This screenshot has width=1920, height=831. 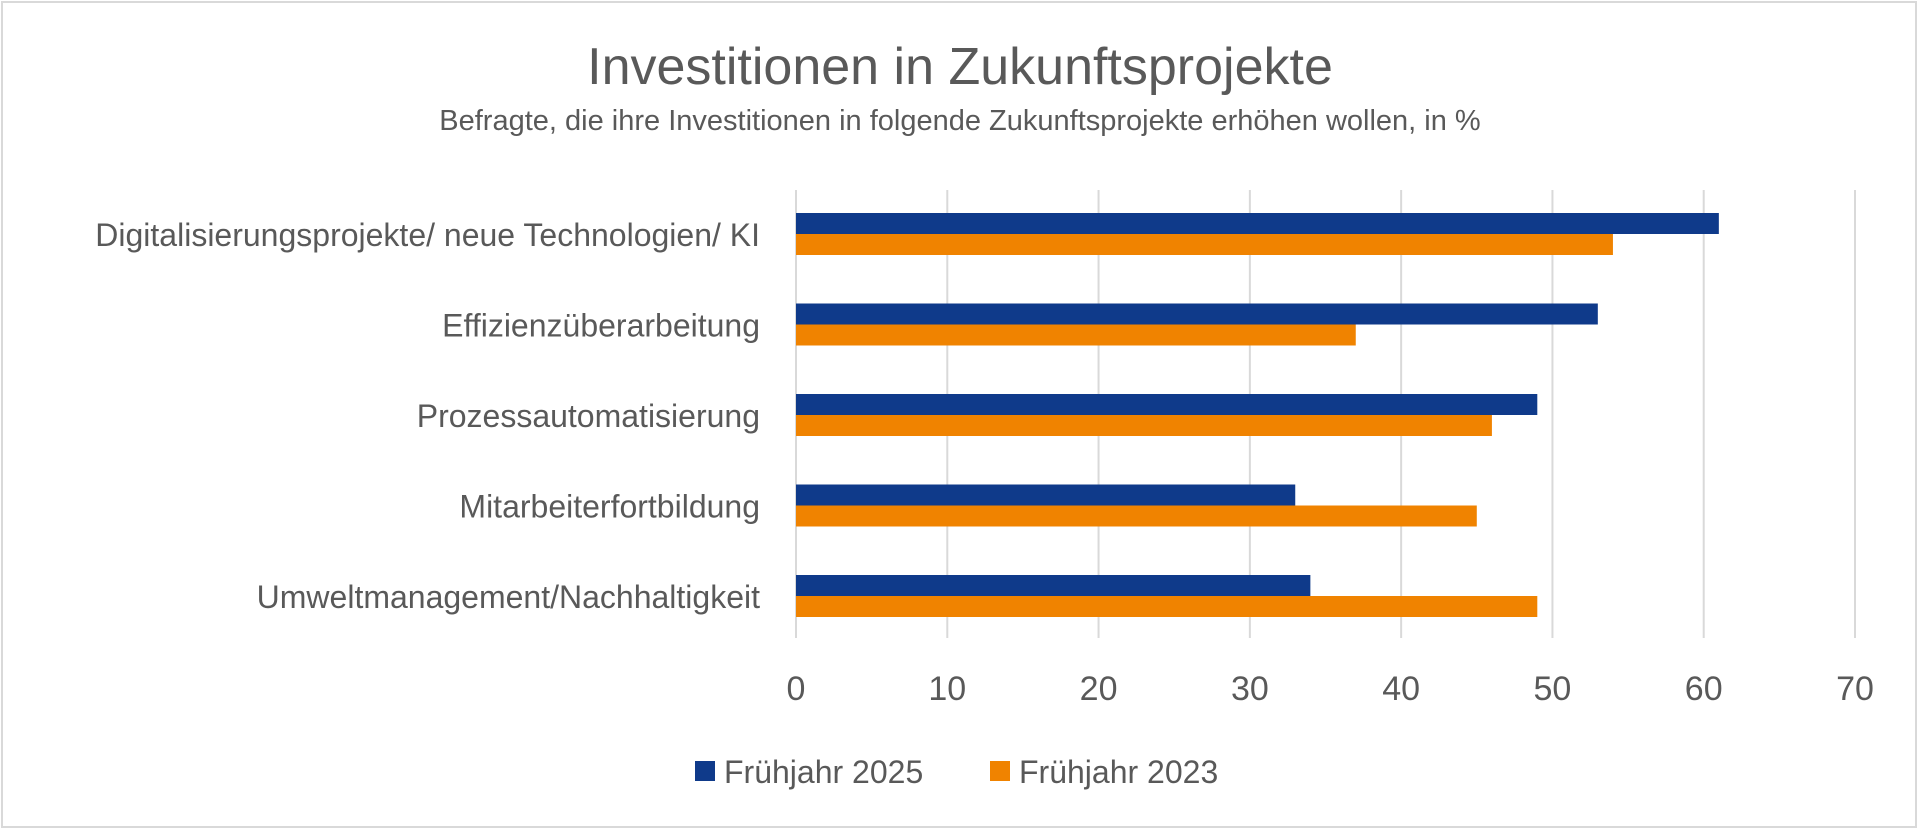 What do you see at coordinates (1401, 689) in the screenshot?
I see `x-tick-label: 40` at bounding box center [1401, 689].